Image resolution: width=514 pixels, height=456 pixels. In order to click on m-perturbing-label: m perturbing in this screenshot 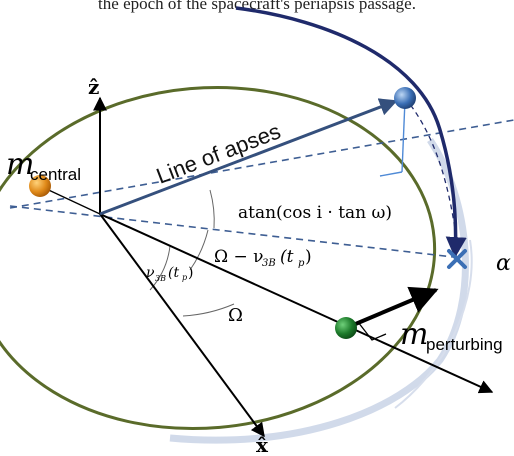, I will do `click(451, 335)`.